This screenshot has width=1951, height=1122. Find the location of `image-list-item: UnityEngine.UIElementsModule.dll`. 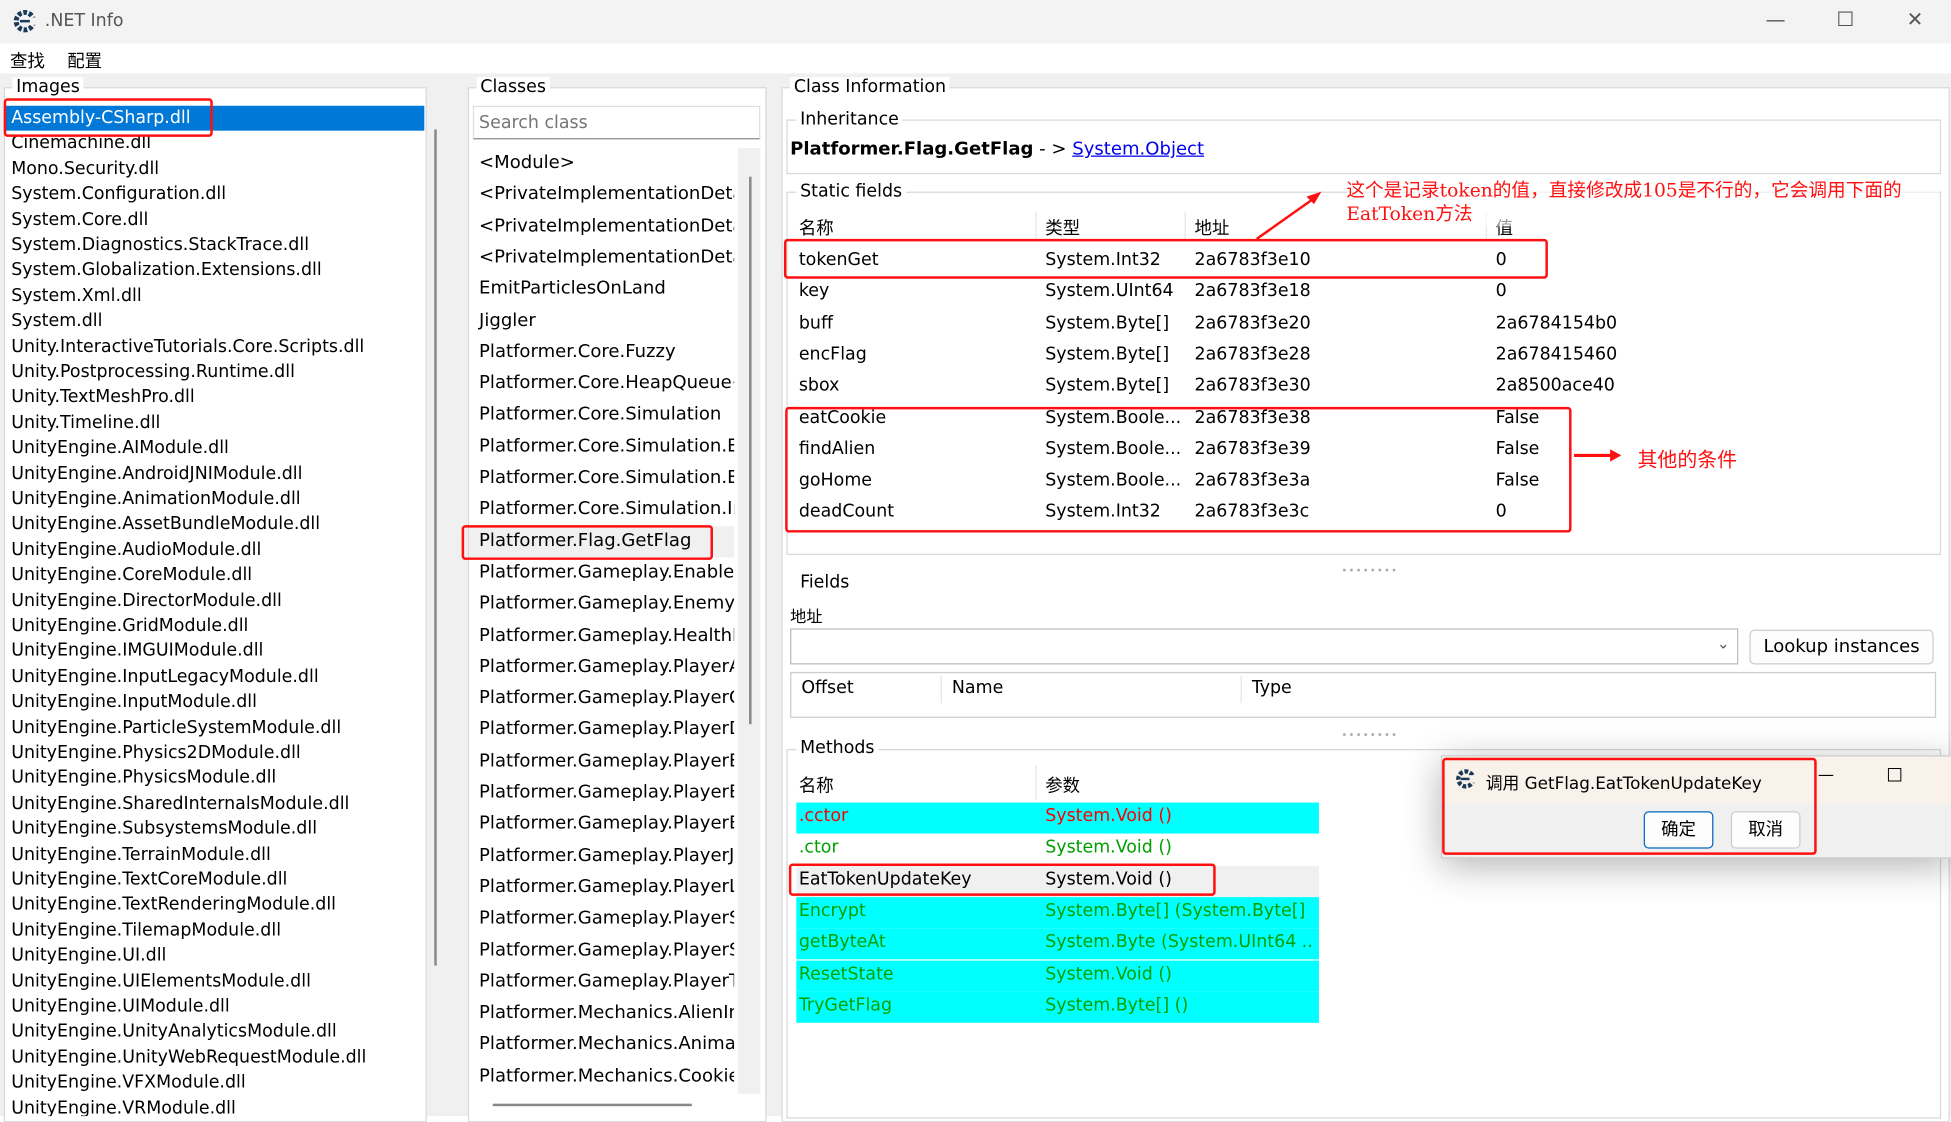

image-list-item: UnityEngine.UIElementsModule.dll is located at coordinates (161, 981).